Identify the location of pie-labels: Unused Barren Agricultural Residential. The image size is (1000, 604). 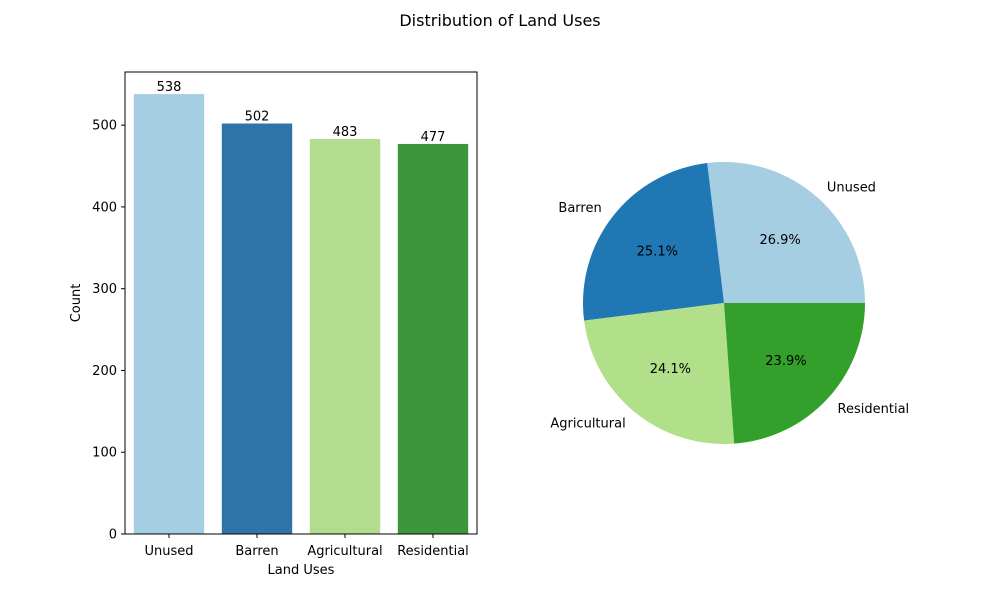
(729, 305).